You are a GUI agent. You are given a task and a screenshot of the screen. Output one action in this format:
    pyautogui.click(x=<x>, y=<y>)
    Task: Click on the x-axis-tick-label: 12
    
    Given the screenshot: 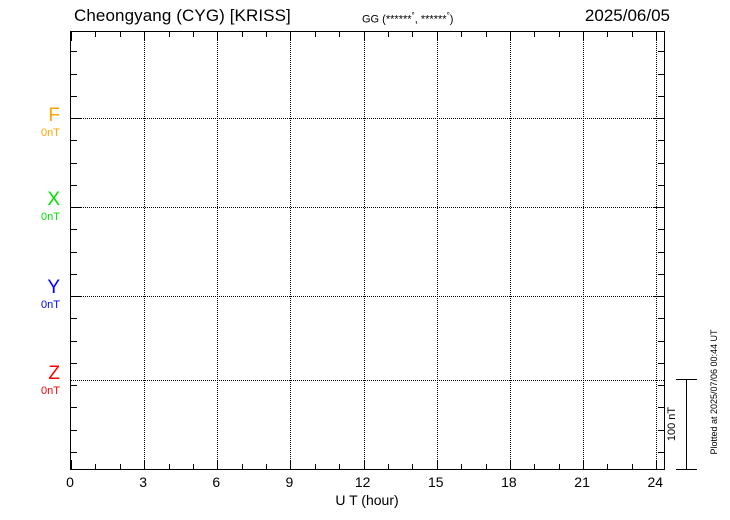 What is the action you would take?
    pyautogui.click(x=362, y=482)
    